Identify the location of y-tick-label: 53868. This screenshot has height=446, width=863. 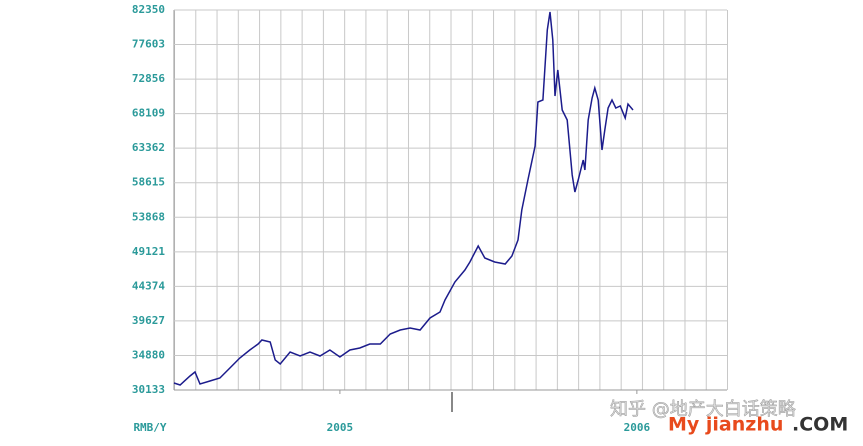
(148, 216).